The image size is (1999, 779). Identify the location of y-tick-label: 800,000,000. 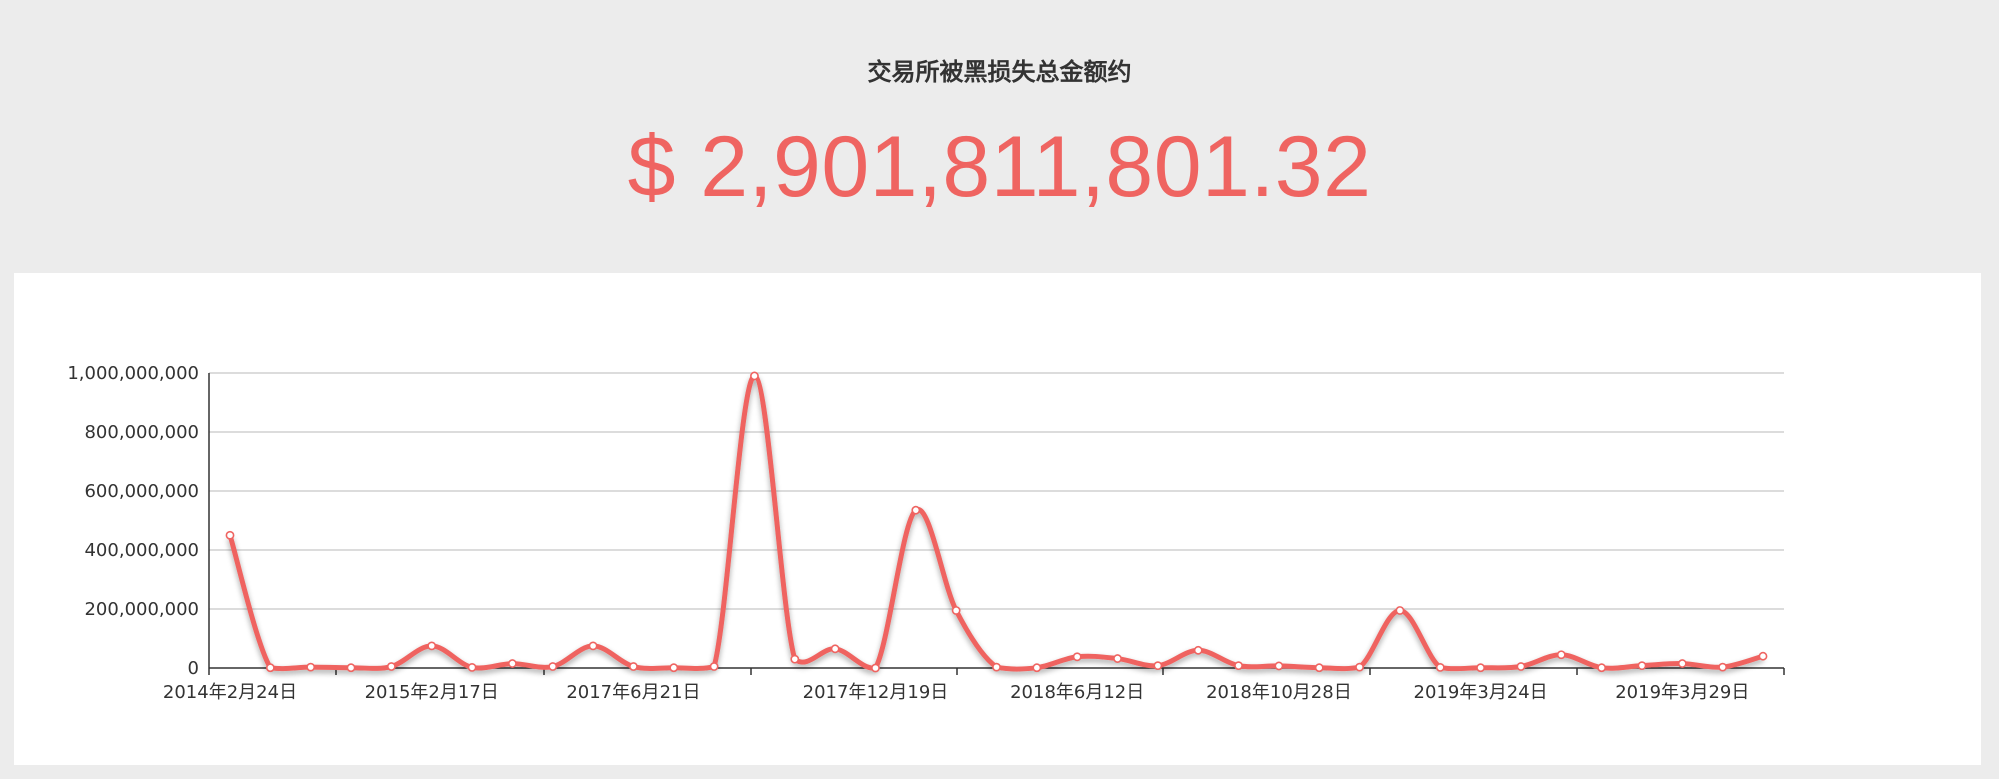
(141, 432).